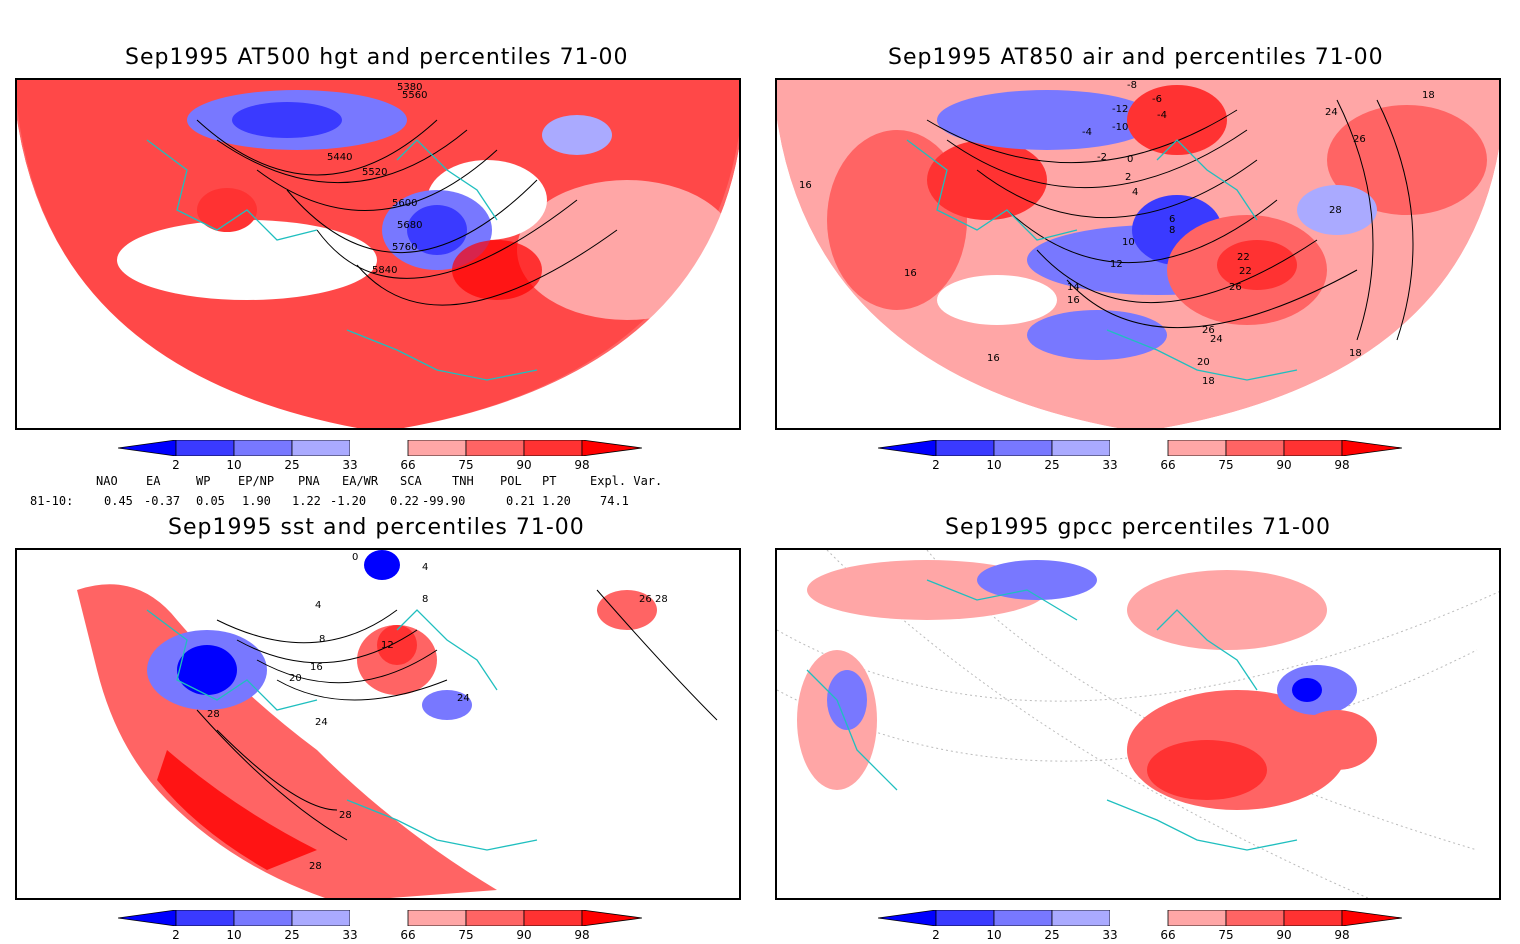  Describe the element at coordinates (387, 645) in the screenshot. I see `contour-label: 12` at that location.